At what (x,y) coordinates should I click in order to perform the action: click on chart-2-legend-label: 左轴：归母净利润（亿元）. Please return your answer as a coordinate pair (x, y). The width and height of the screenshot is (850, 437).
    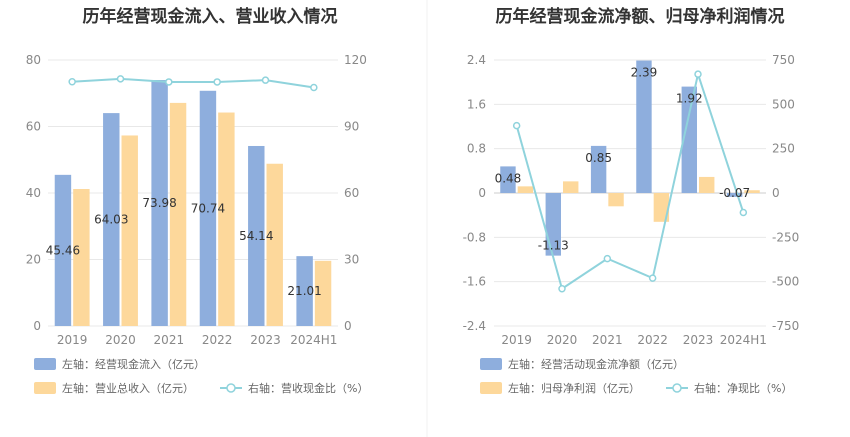
    Looking at the image, I should click on (574, 388).